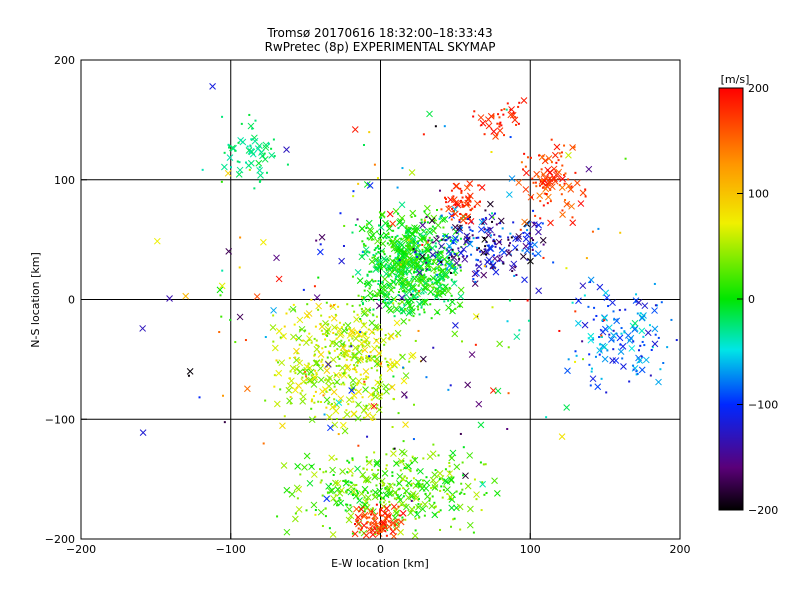 The image size is (800, 600). I want to click on y-tick-label: 0, so click(71, 300).